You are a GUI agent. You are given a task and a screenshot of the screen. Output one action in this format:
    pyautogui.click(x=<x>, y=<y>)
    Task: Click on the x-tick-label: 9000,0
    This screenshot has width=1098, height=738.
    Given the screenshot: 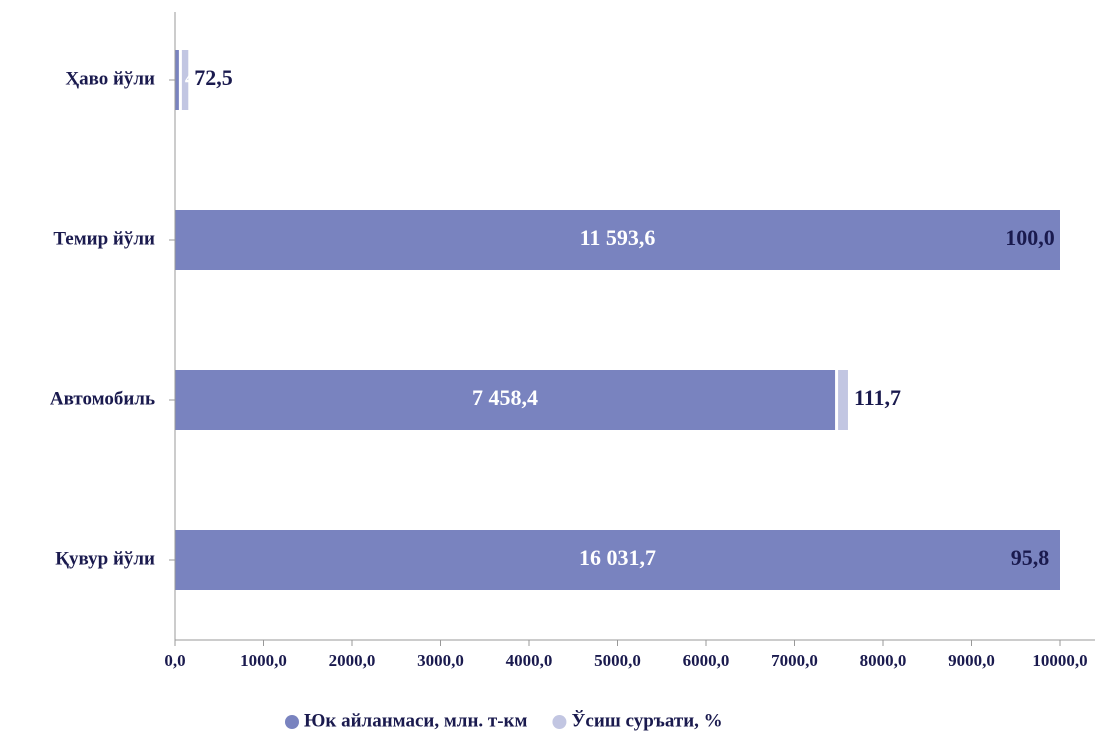 What is the action you would take?
    pyautogui.click(x=971, y=660)
    